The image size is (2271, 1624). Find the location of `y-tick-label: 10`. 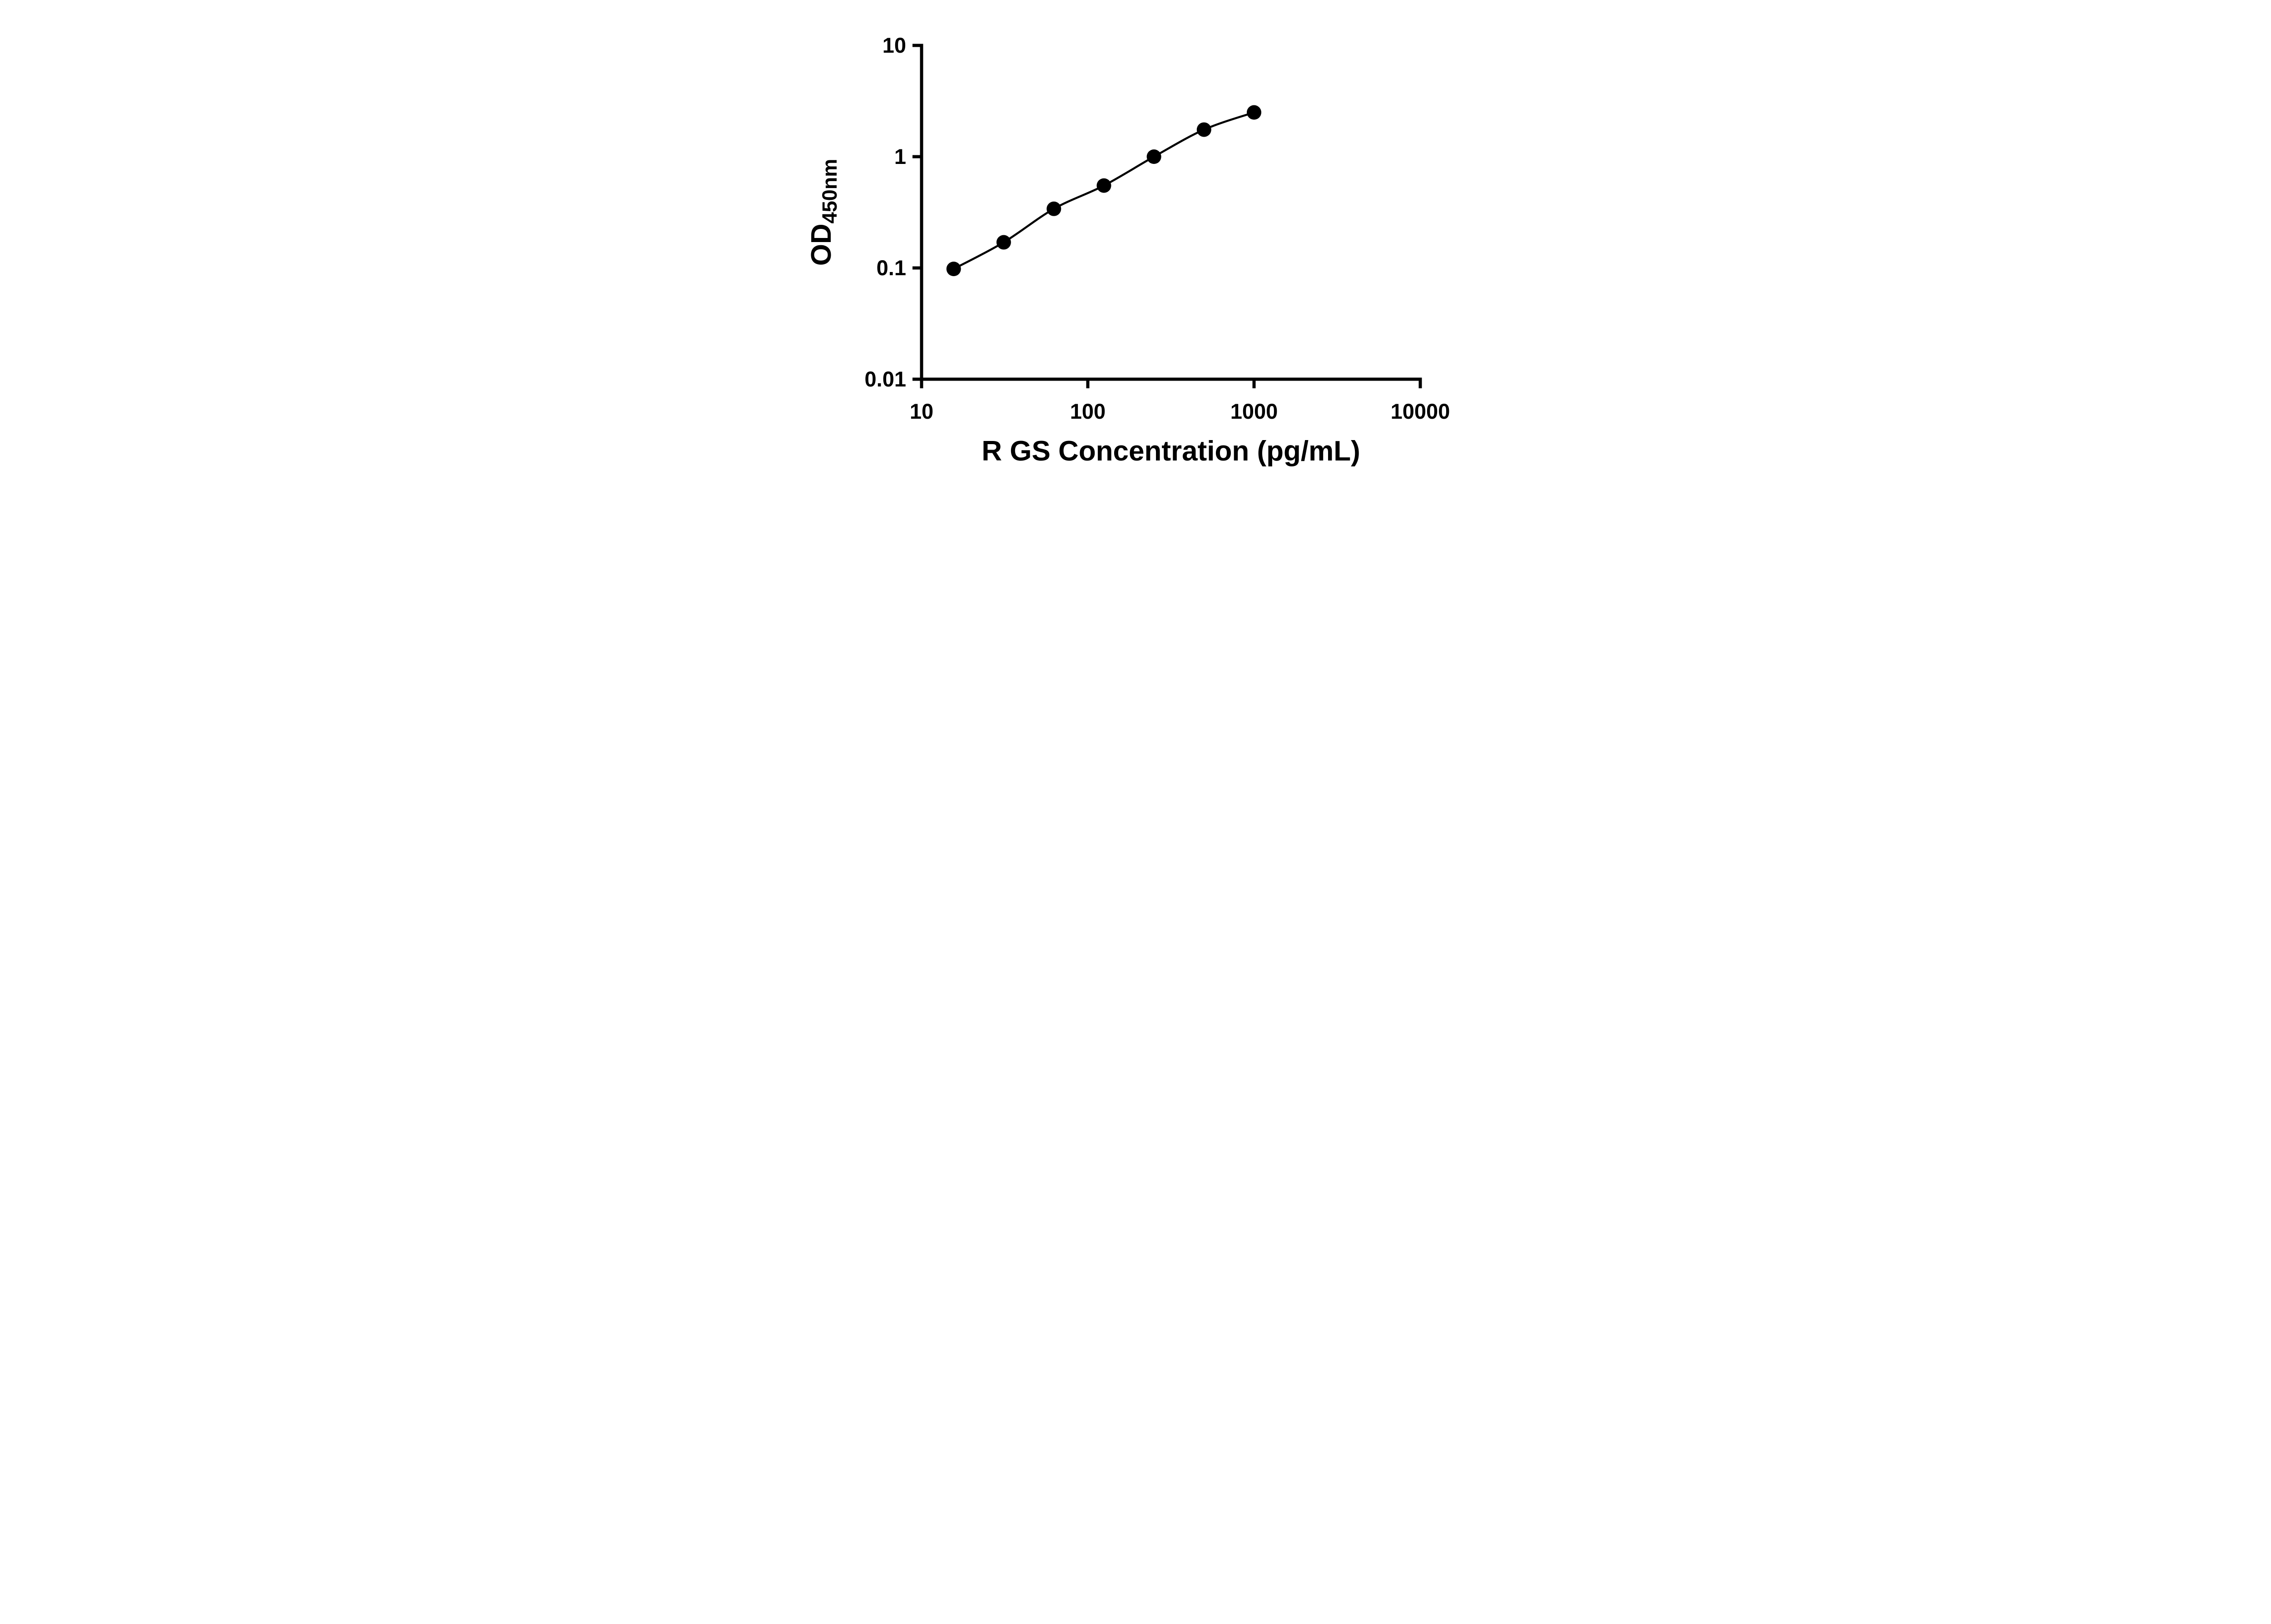

y-tick-label: 10 is located at coordinates (894, 45).